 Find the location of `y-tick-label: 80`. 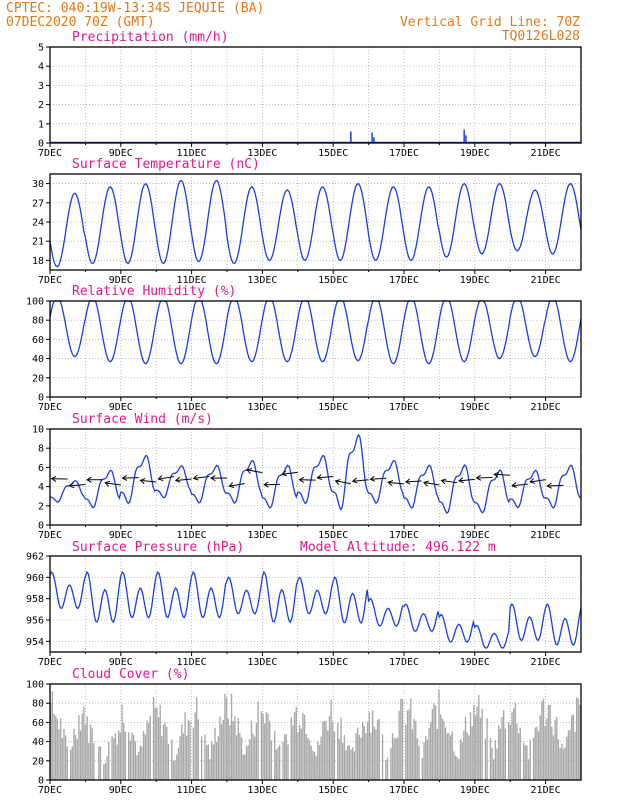

y-tick-label: 80 is located at coordinates (38, 704).